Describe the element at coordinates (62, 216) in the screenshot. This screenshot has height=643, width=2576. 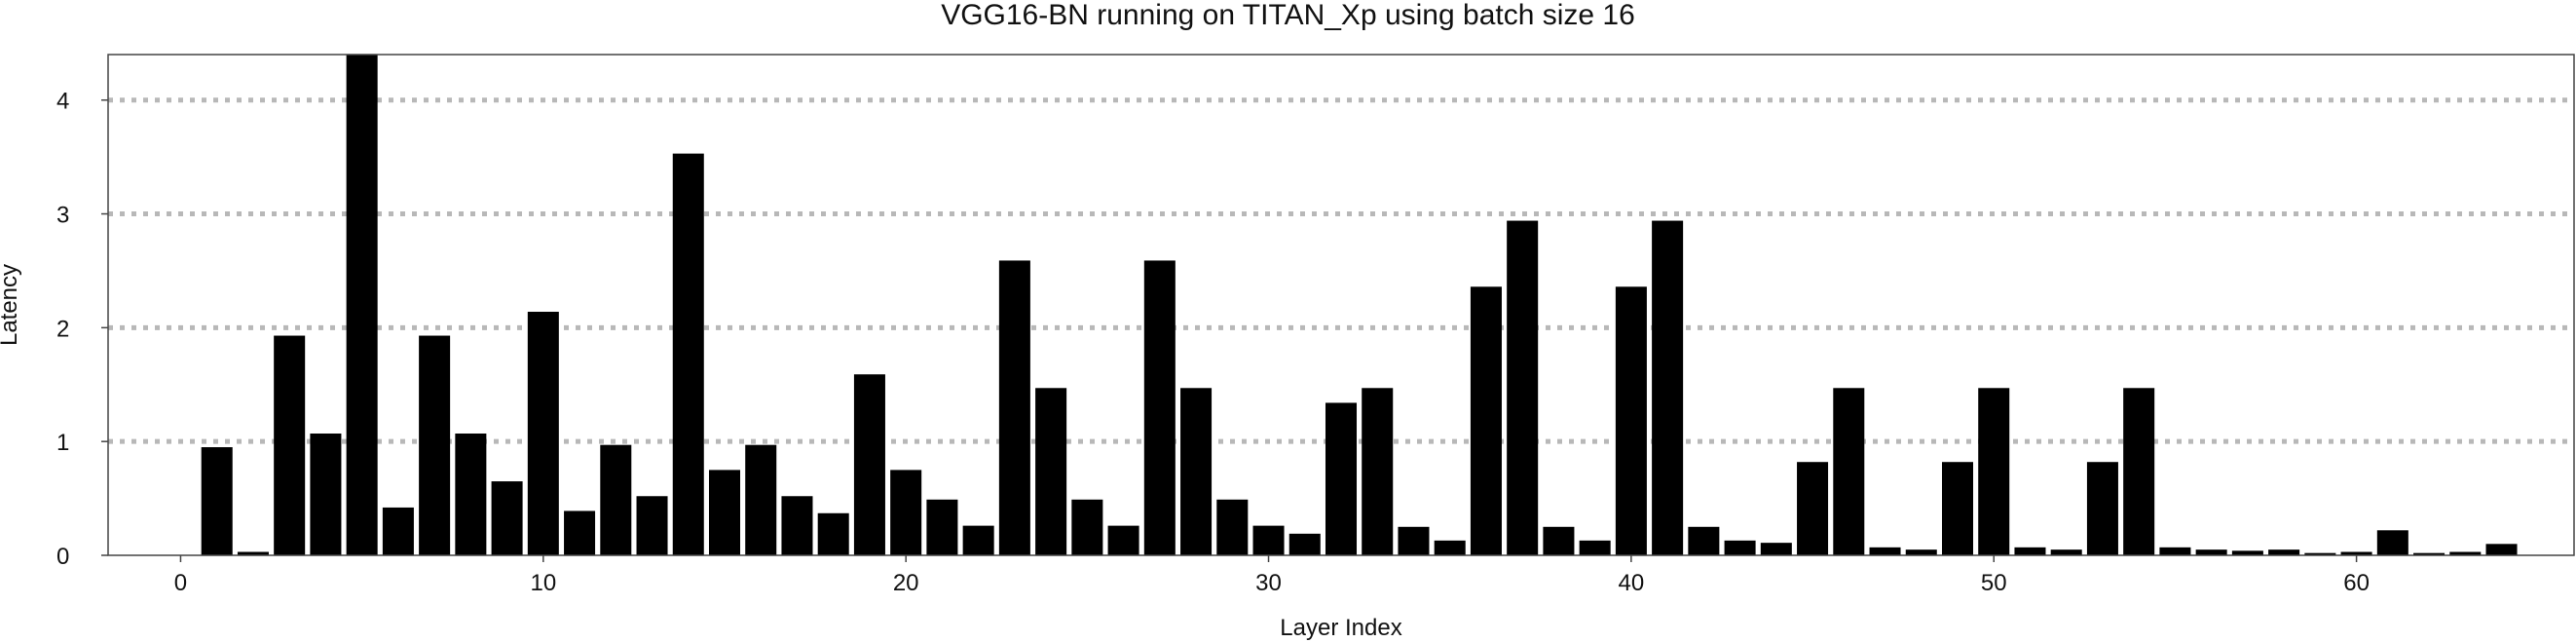
I see `y-tick-label: 3` at that location.